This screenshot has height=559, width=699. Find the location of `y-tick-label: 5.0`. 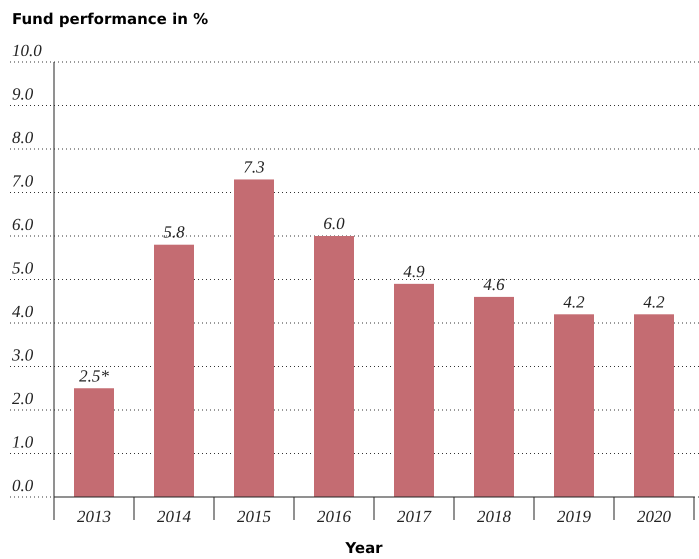

y-tick-label: 5.0 is located at coordinates (23, 268).